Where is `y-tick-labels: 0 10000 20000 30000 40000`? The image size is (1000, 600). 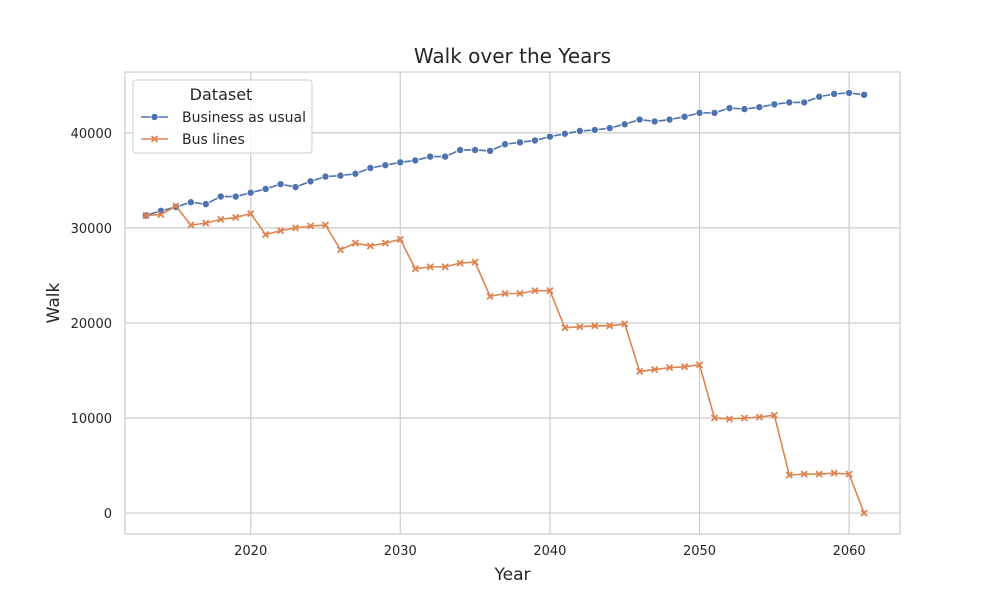 y-tick-labels: 0 10000 20000 30000 40000 is located at coordinates (91, 324).